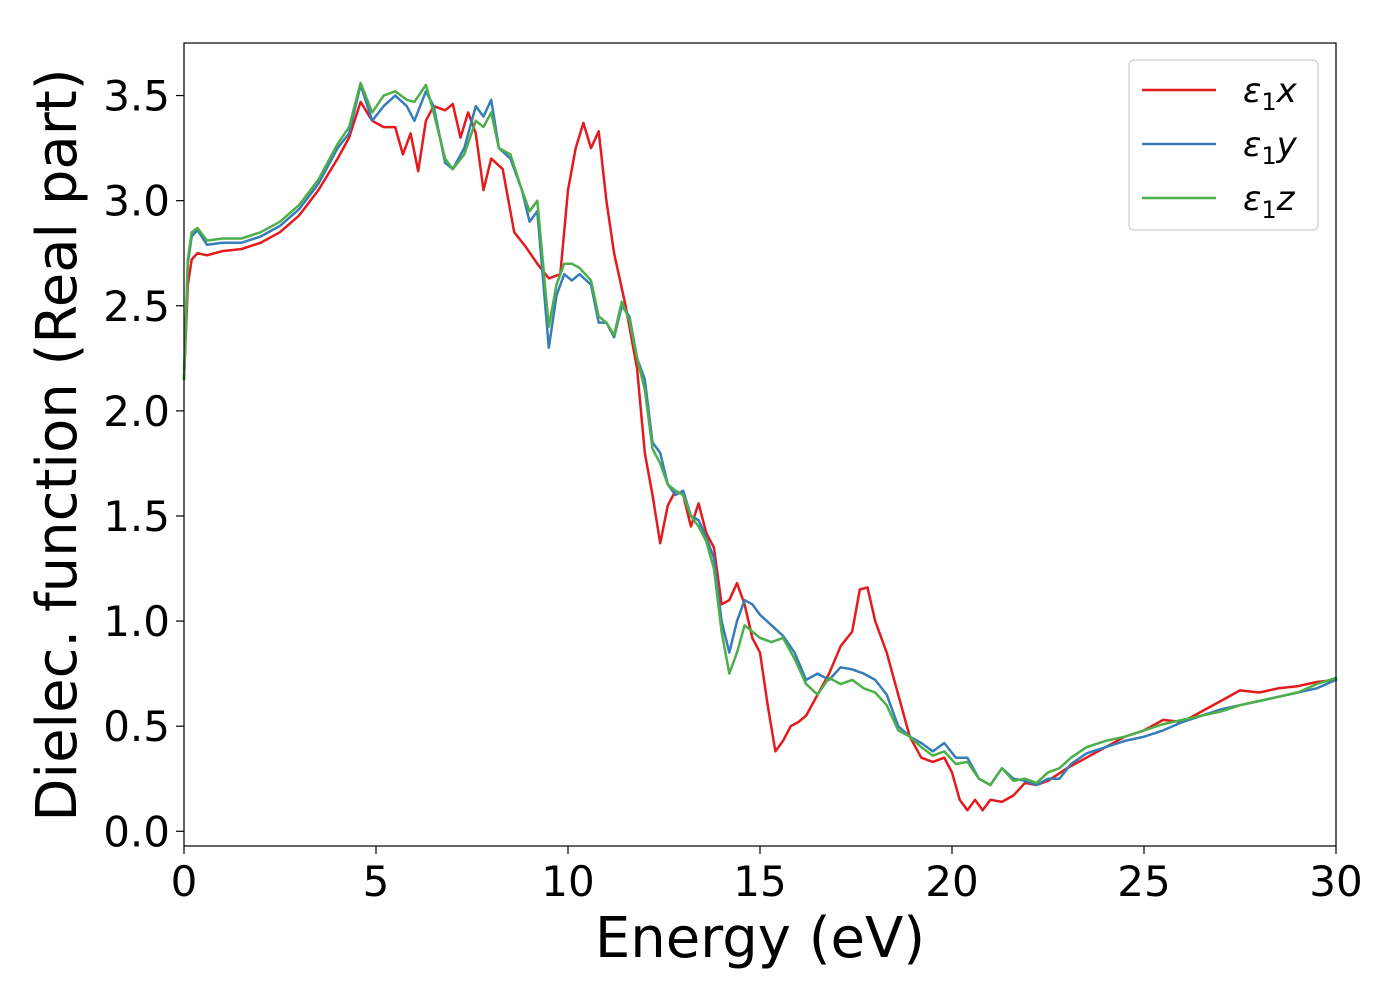 Image resolution: width=1400 pixels, height=1000 pixels. I want to click on legend-label-axis: x, so click(1287, 91).